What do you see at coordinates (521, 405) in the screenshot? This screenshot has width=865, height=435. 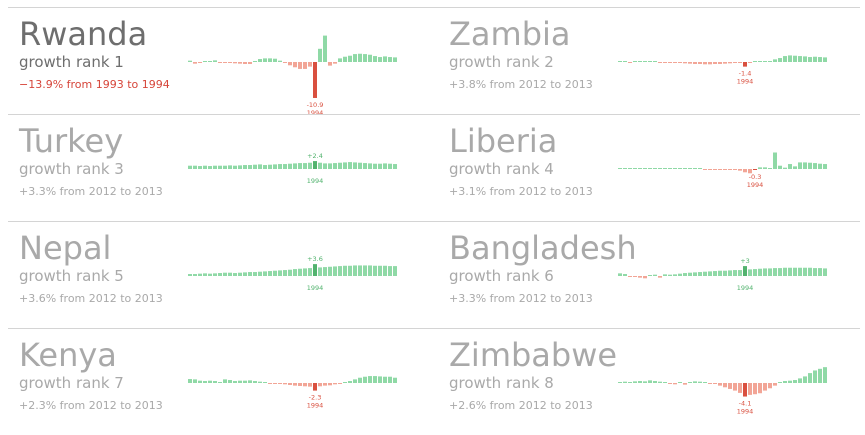 I see `growth-change-text: +2.6% from 2012 to 2013` at bounding box center [521, 405].